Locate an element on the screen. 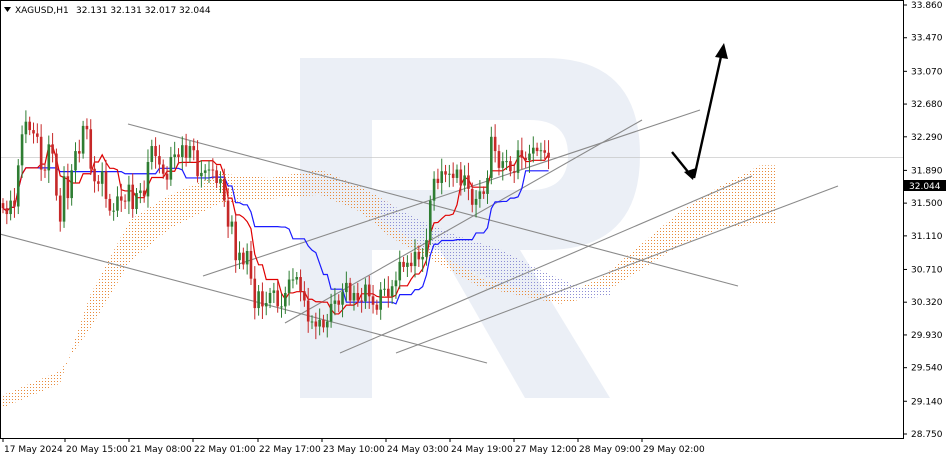 This screenshot has width=948, height=459. x-tick-label: 24 May 03:00 is located at coordinates (418, 450).